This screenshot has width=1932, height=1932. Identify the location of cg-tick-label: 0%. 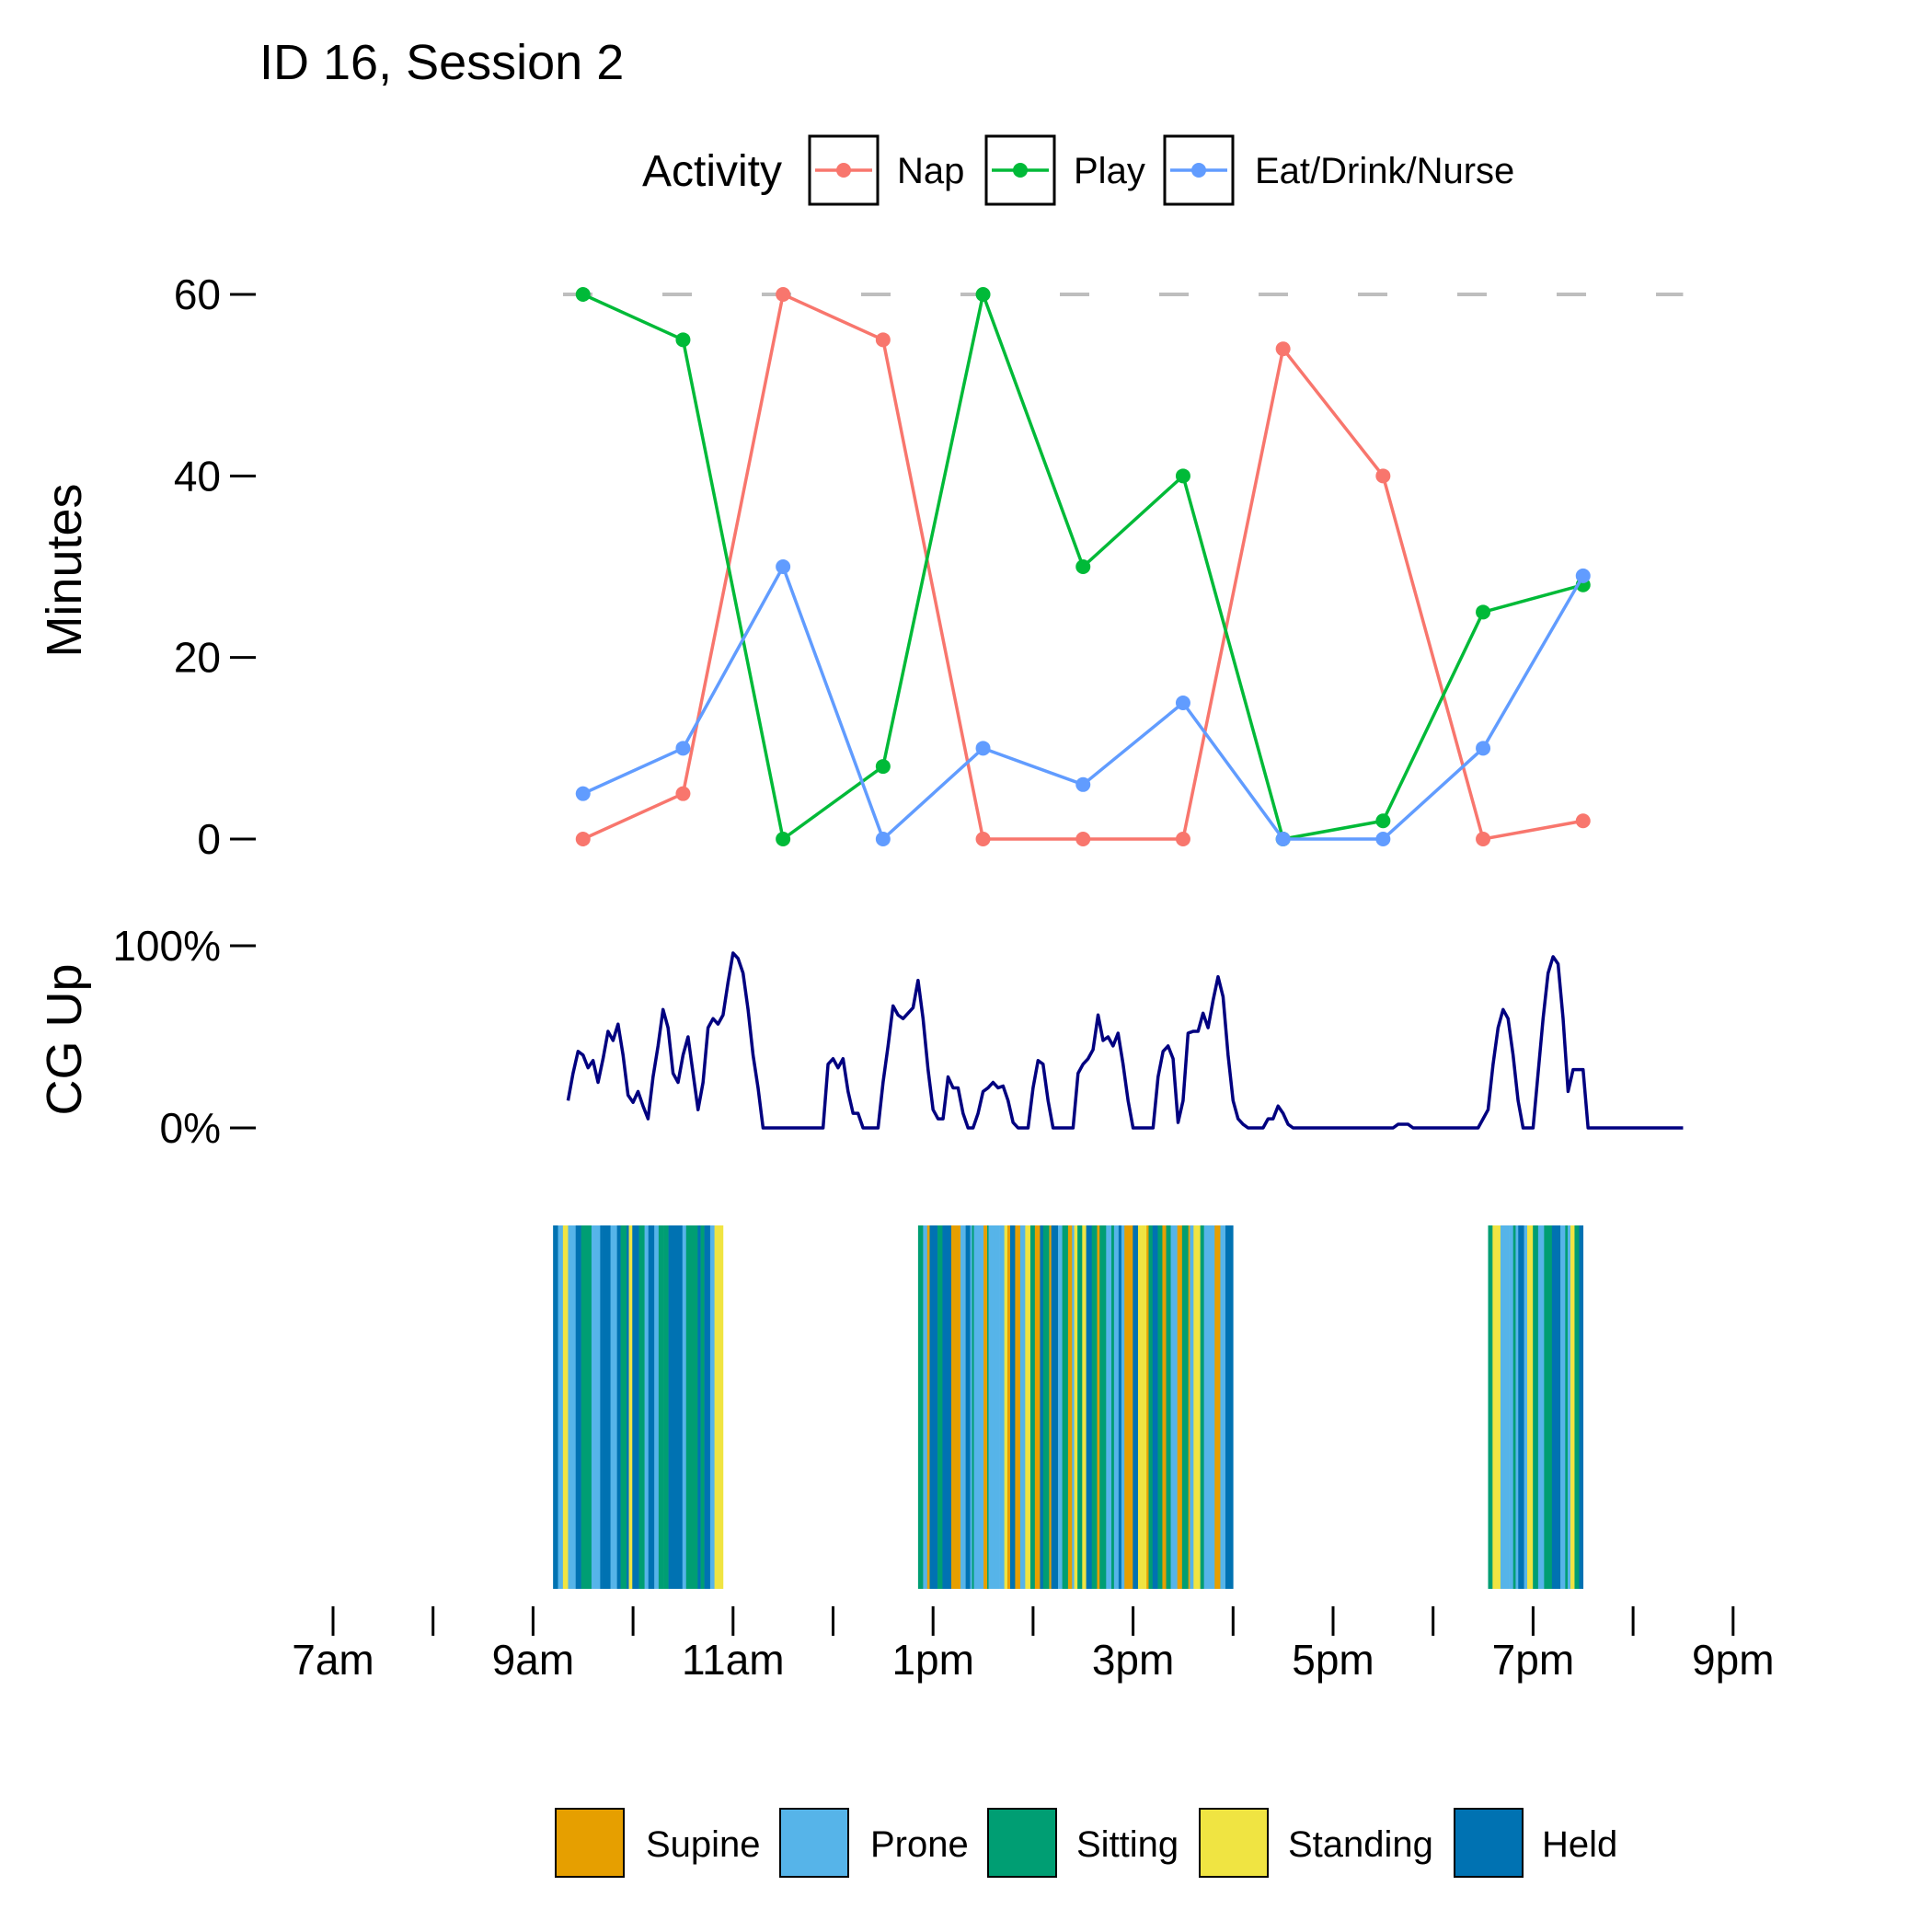
(190, 1128).